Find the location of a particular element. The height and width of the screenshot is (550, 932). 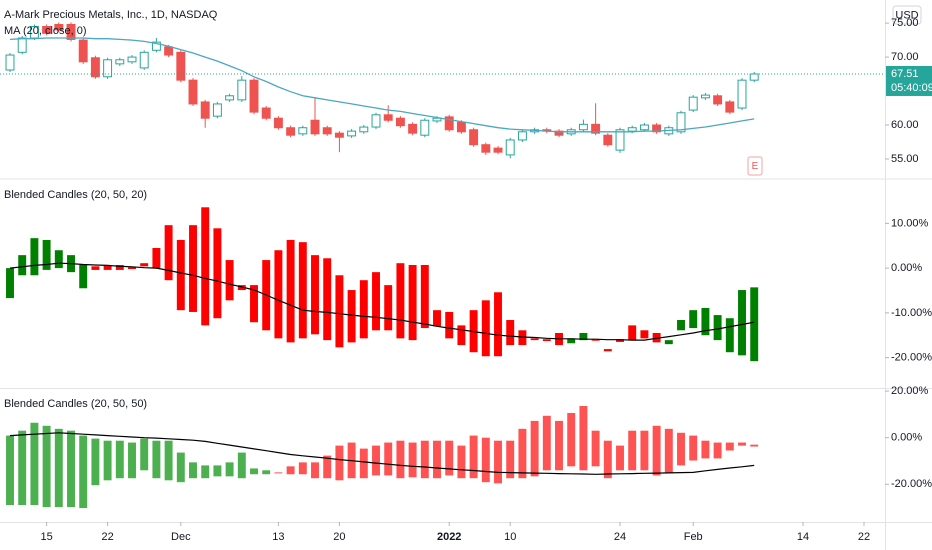

x-tick-label: 22 is located at coordinates (864, 537).